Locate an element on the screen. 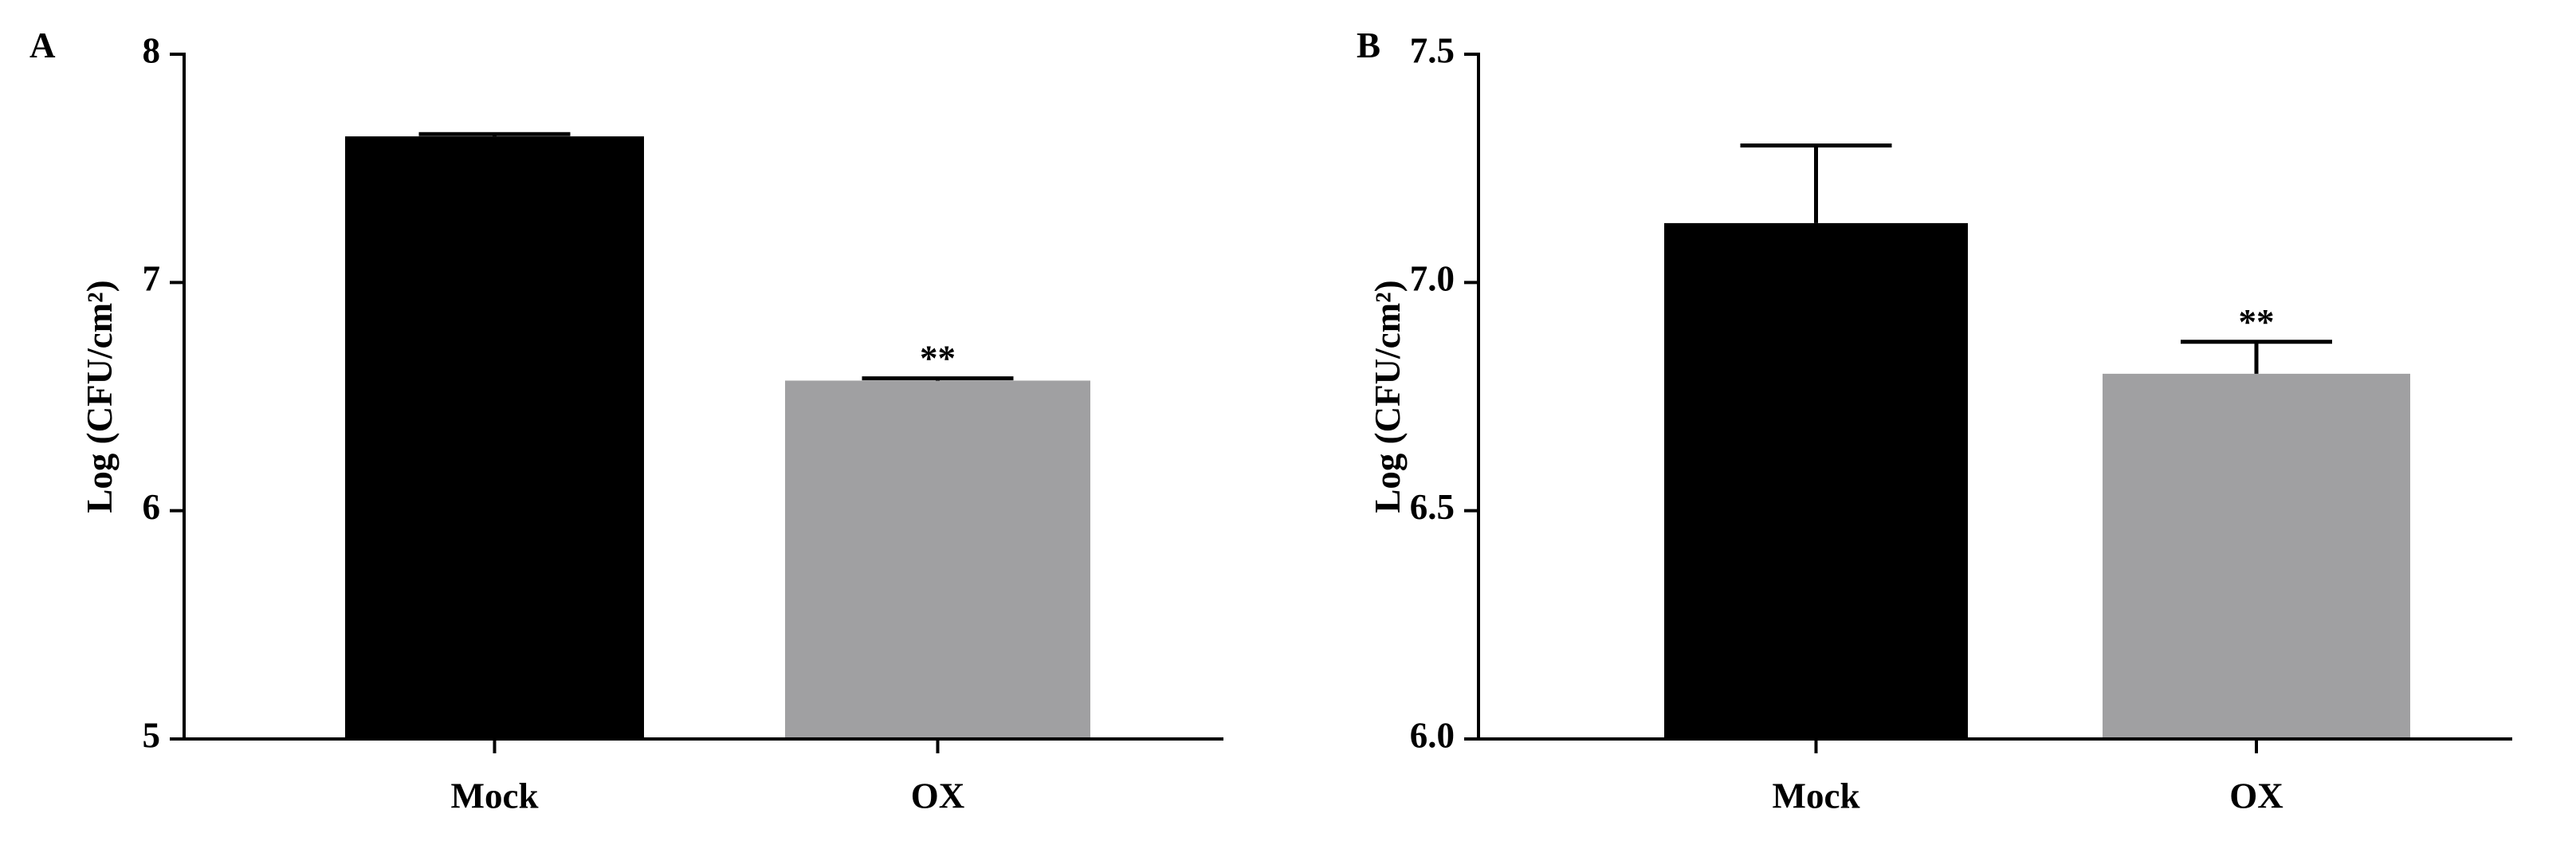 This screenshot has height=841, width=2576. y-tick-label: 7 is located at coordinates (152, 279).